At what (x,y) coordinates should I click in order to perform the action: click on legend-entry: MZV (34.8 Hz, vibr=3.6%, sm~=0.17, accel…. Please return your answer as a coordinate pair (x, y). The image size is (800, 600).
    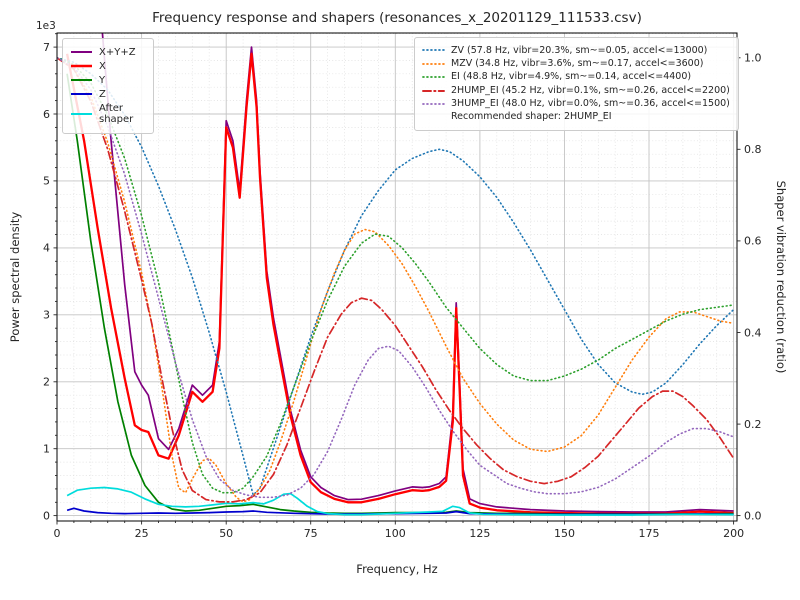
    Looking at the image, I should click on (576, 64).